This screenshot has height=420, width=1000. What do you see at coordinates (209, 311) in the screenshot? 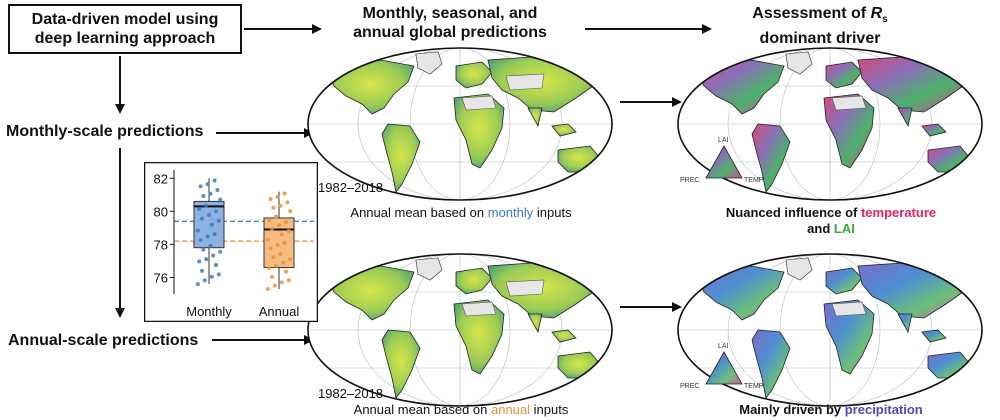
I see `x-label-monthly: Monthly` at bounding box center [209, 311].